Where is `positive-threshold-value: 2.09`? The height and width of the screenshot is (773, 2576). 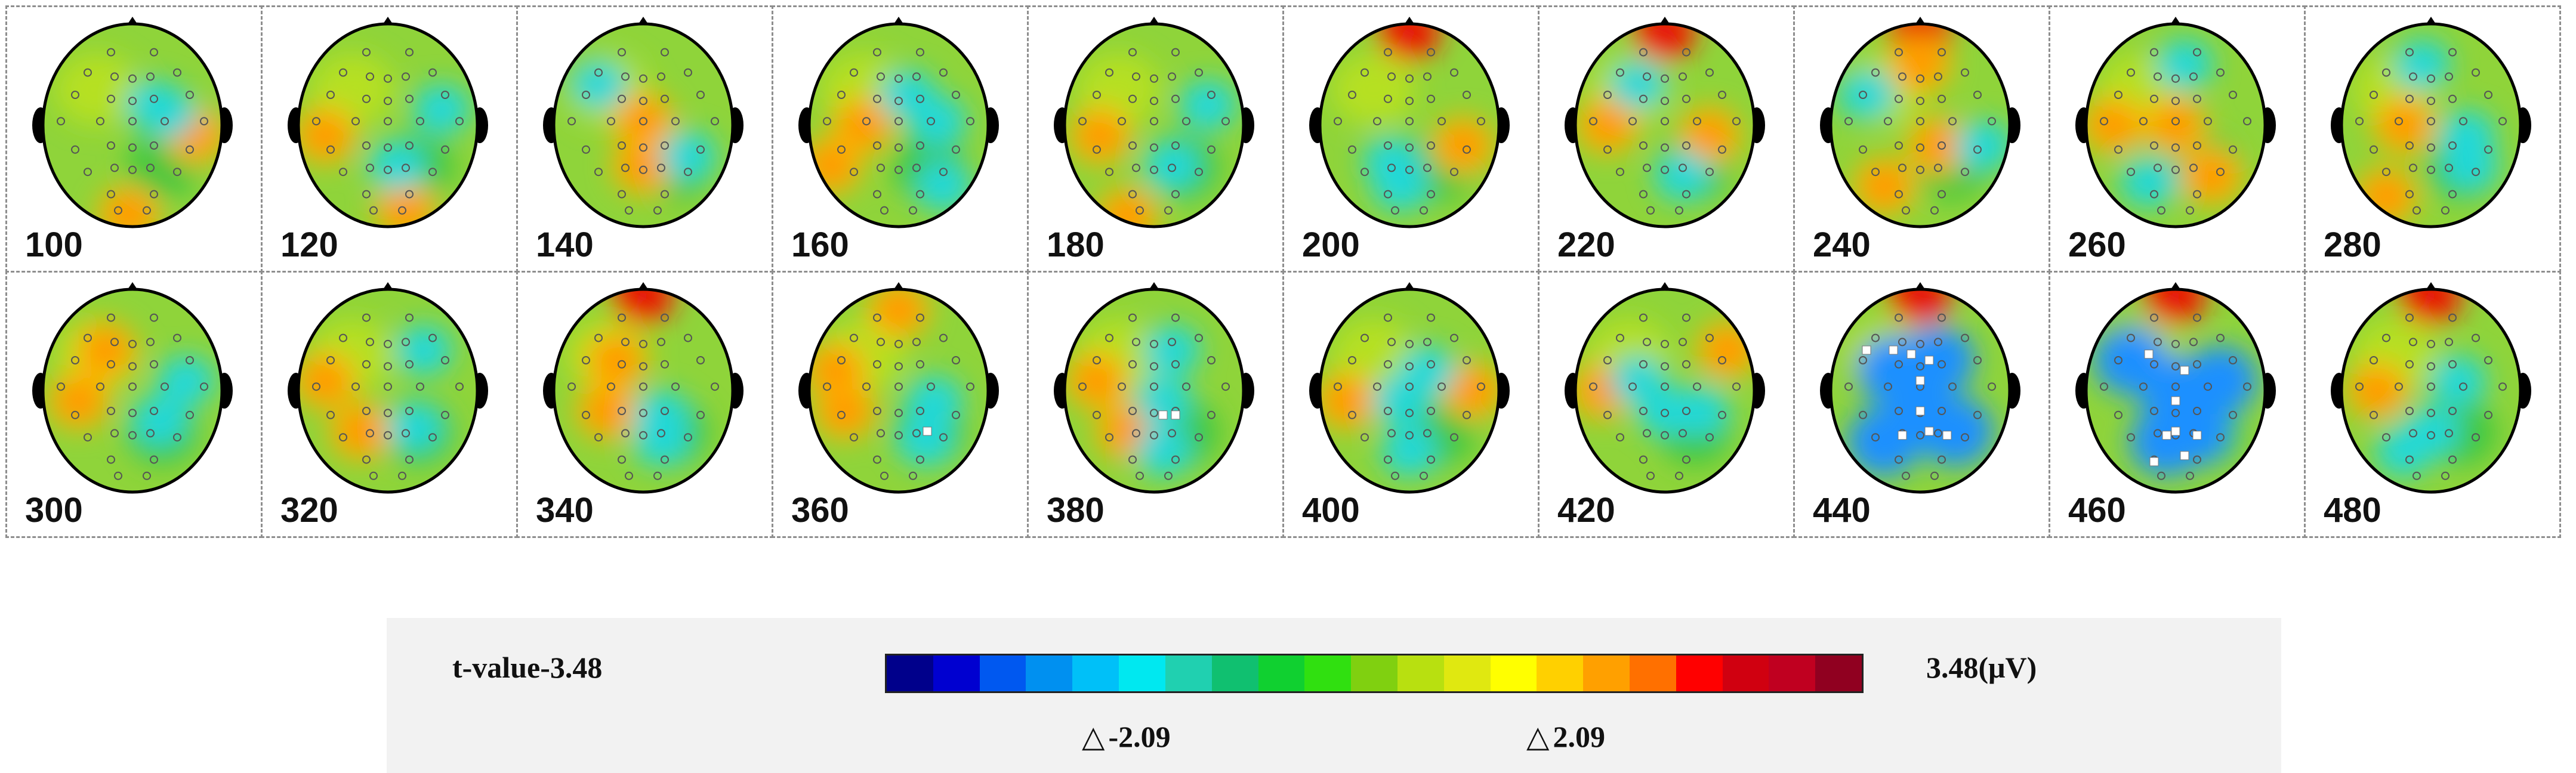 positive-threshold-value: 2.09 is located at coordinates (1579, 736).